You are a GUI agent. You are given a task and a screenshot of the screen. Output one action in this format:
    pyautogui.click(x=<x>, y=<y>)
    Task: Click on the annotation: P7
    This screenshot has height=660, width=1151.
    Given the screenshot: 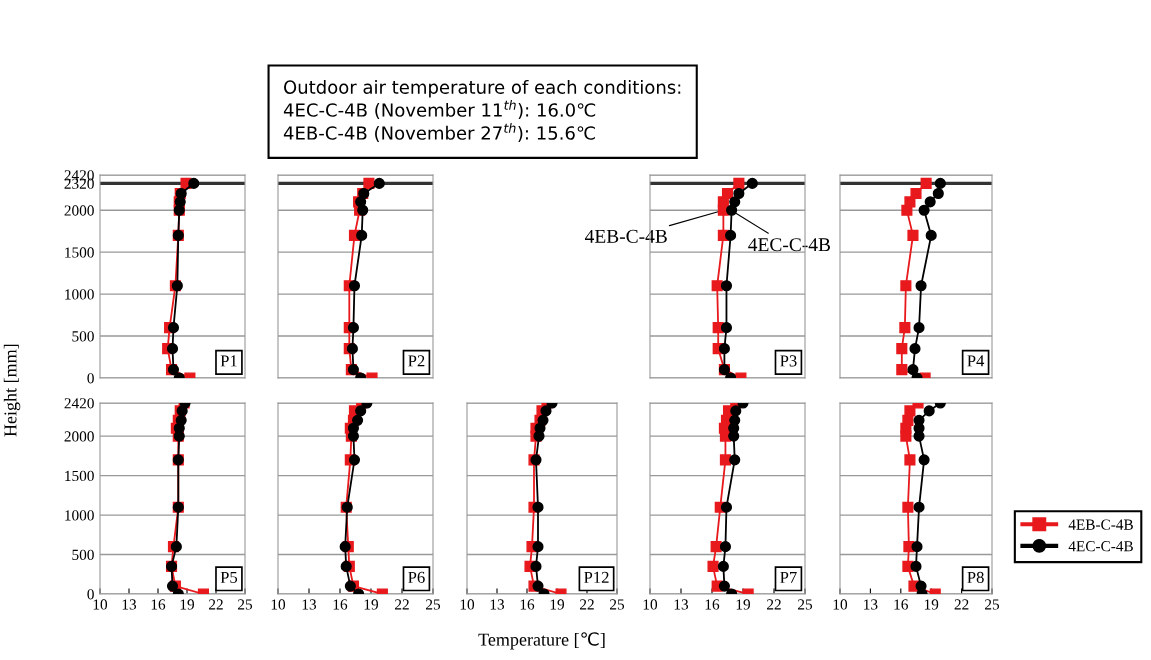 What is the action you would take?
    pyautogui.click(x=788, y=577)
    